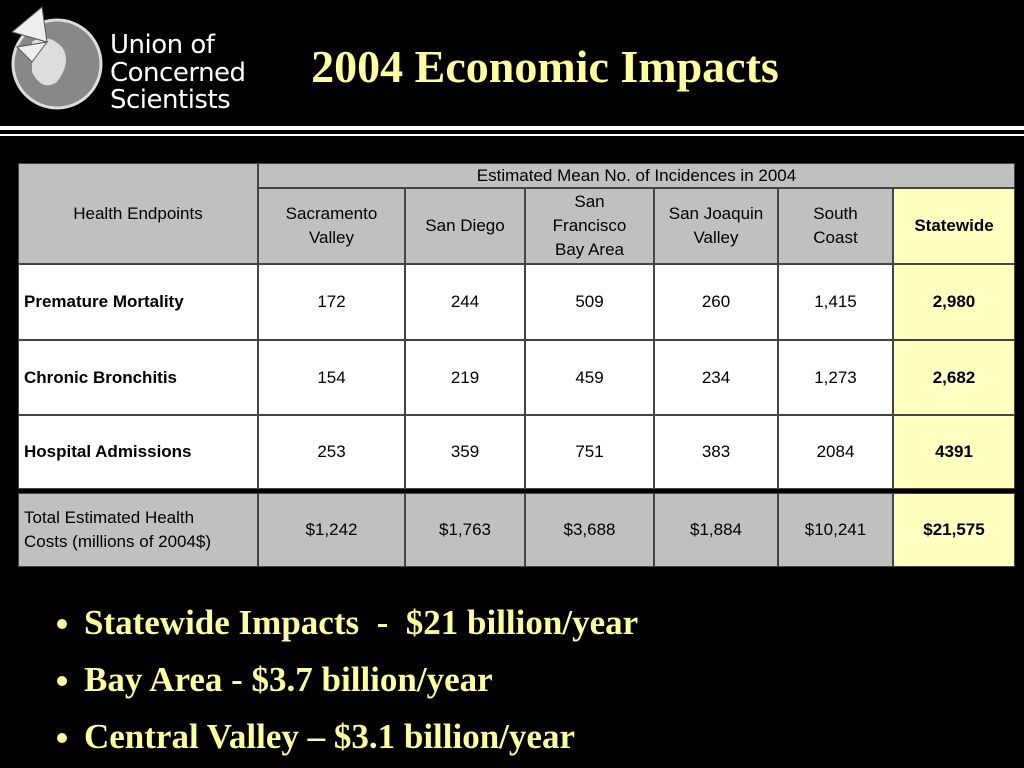  I want to click on group-header: Estimated Mean No. of Incidences in 2004, so click(636, 175).